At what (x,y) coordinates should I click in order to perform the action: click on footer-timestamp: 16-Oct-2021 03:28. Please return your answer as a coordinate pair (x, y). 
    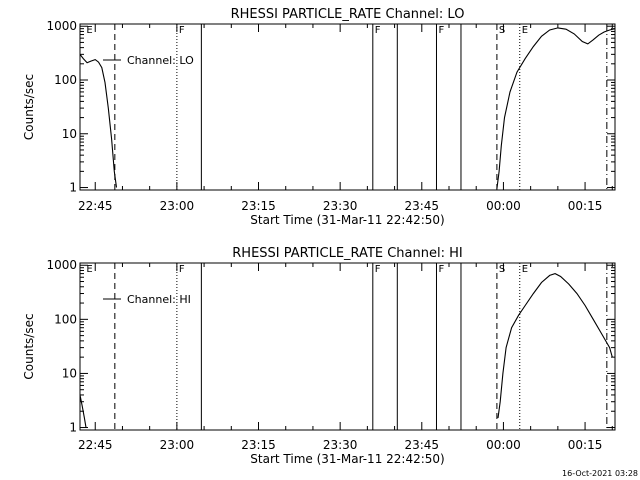
    Looking at the image, I should click on (600, 473).